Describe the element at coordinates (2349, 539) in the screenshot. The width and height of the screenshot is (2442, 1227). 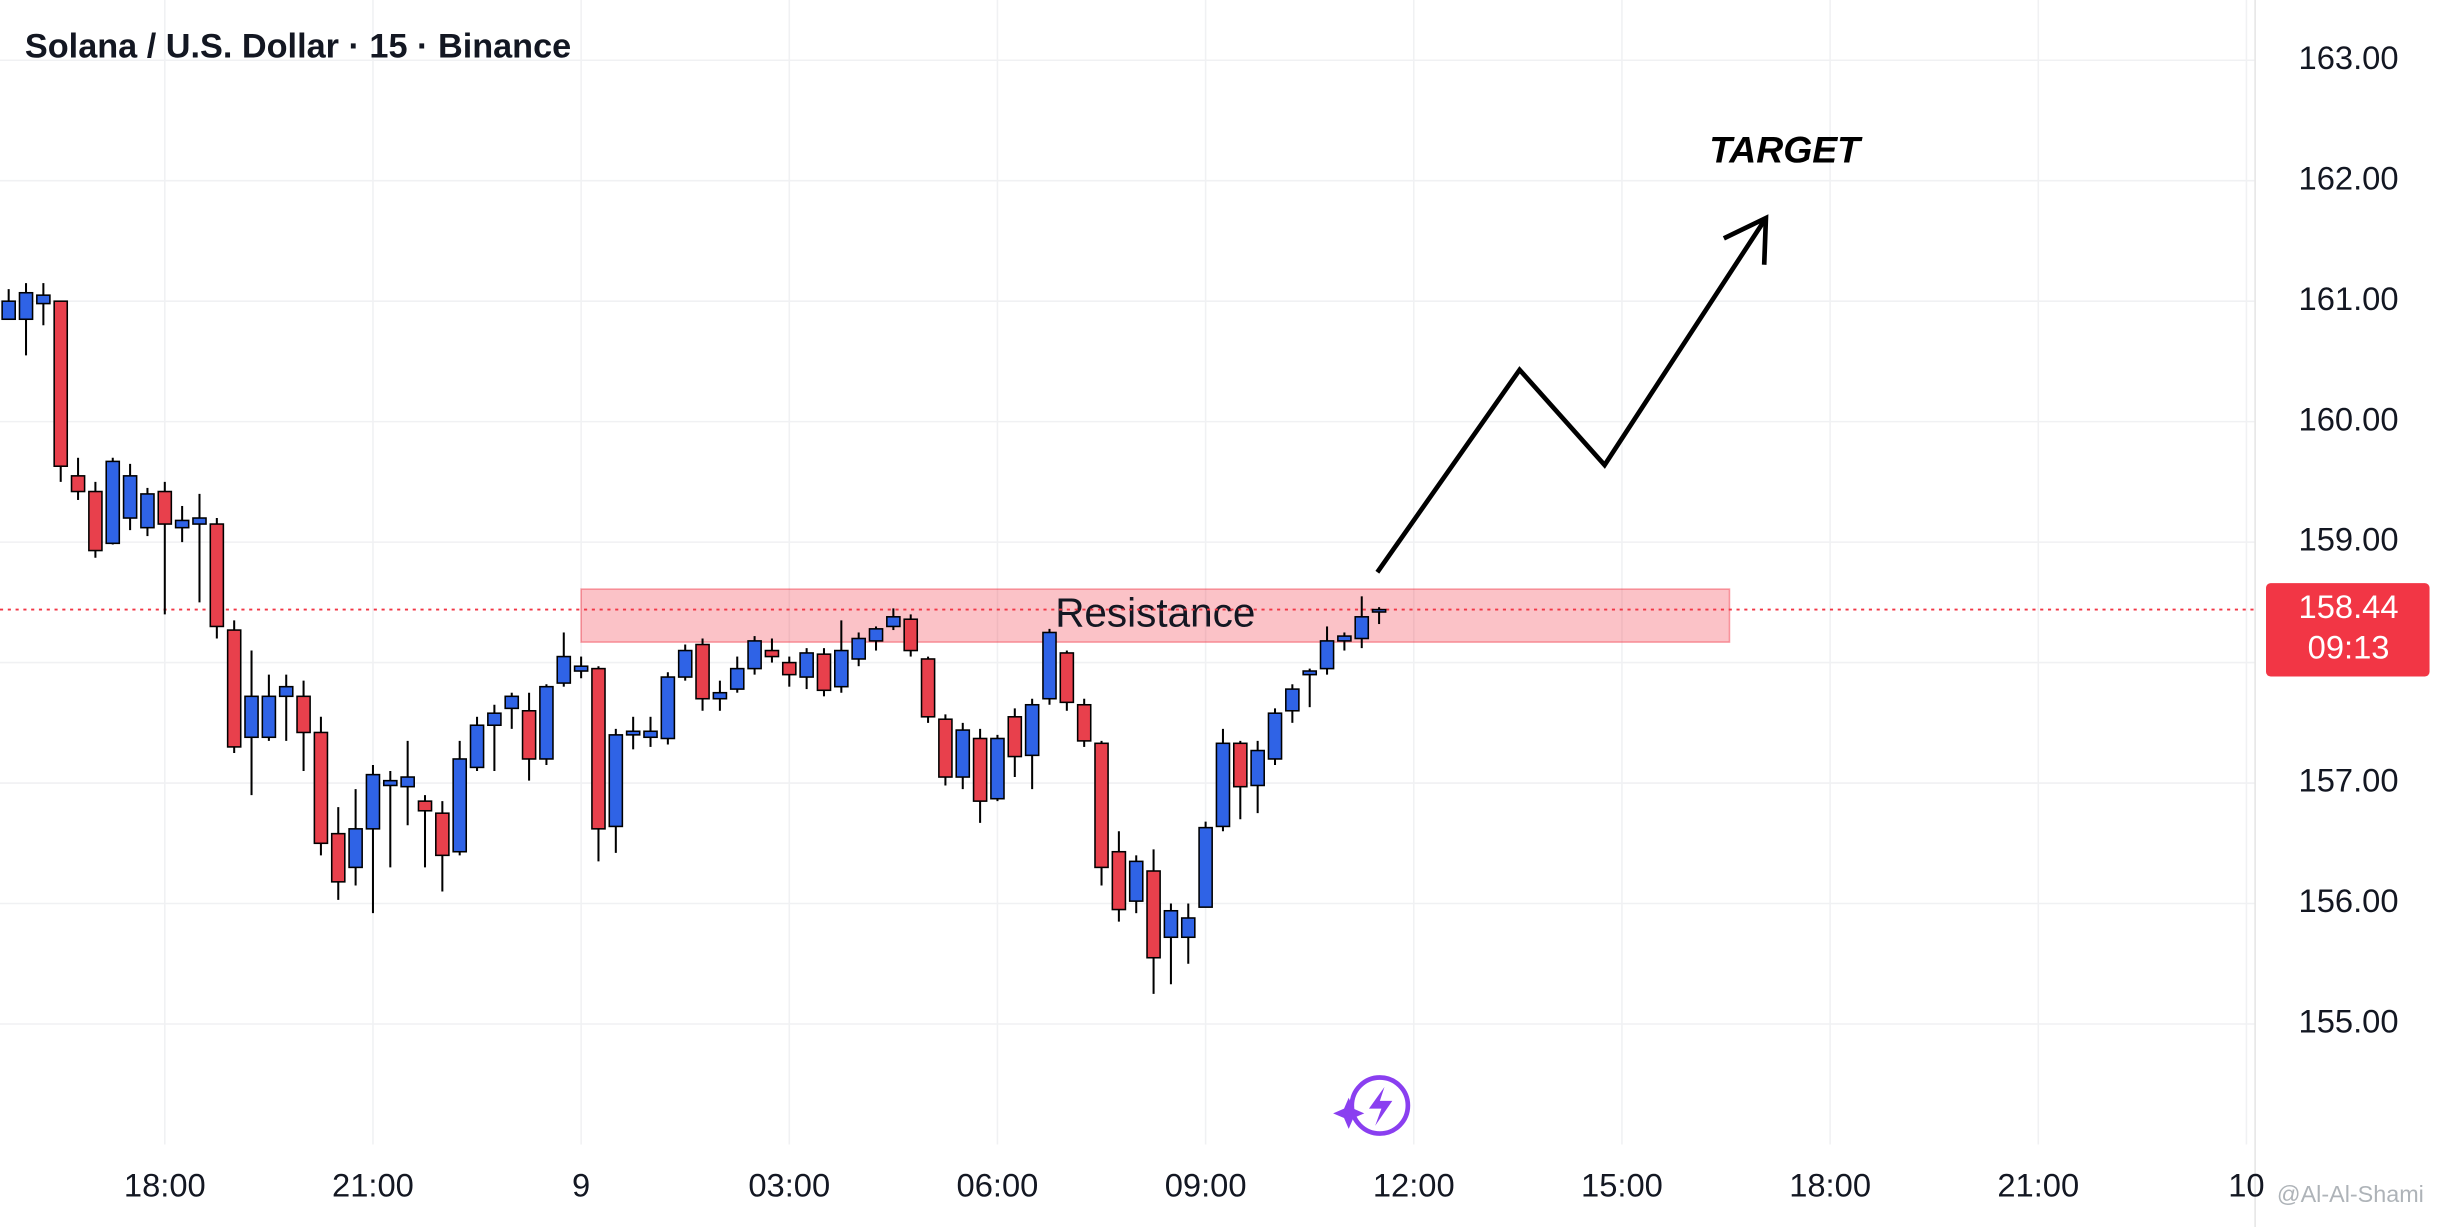
I see `y-tick-label: 159.00` at that location.